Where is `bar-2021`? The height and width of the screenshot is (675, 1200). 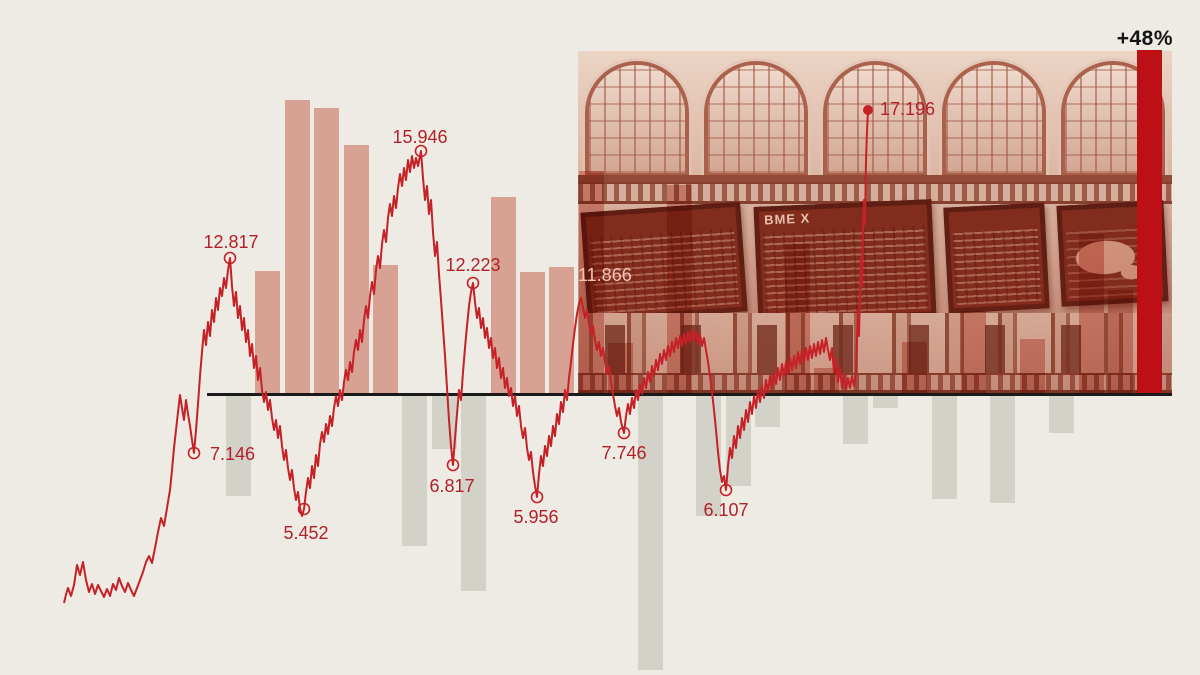
bar-2021 is located at coordinates (1032, 366).